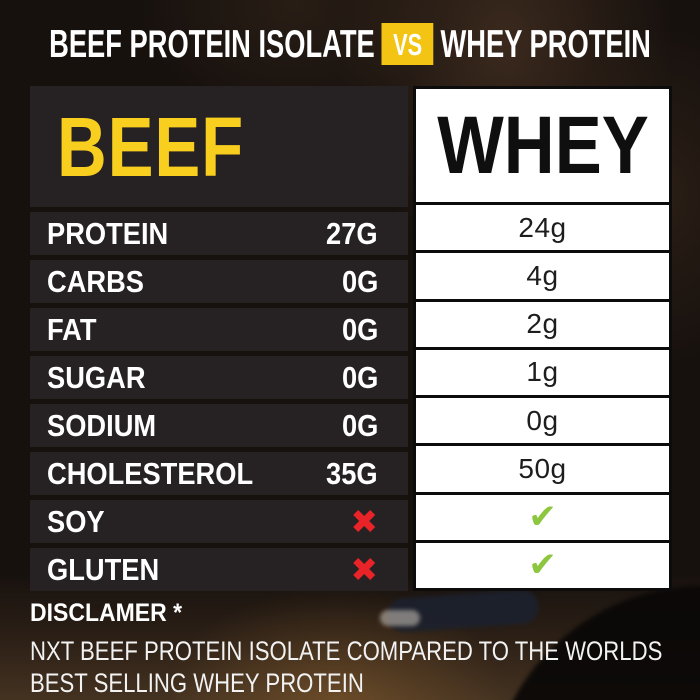  What do you see at coordinates (219, 569) in the screenshot?
I see `beef-row-gluten: GLUTEN ✖` at bounding box center [219, 569].